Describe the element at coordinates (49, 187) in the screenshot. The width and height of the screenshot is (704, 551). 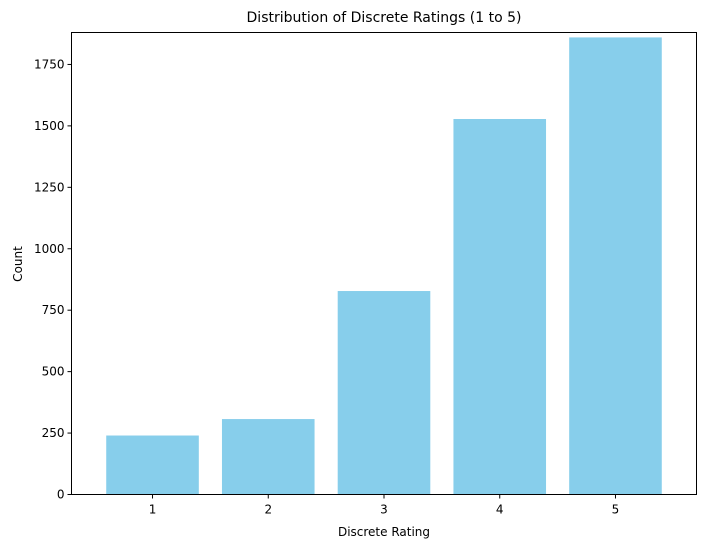
I see `y-tick-label: 1250` at that location.